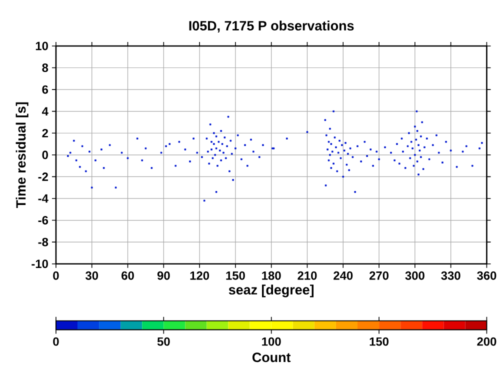 This screenshot has width=500, height=375. Describe the element at coordinates (45, 133) in the screenshot. I see `y-tick-label: 2` at that location.